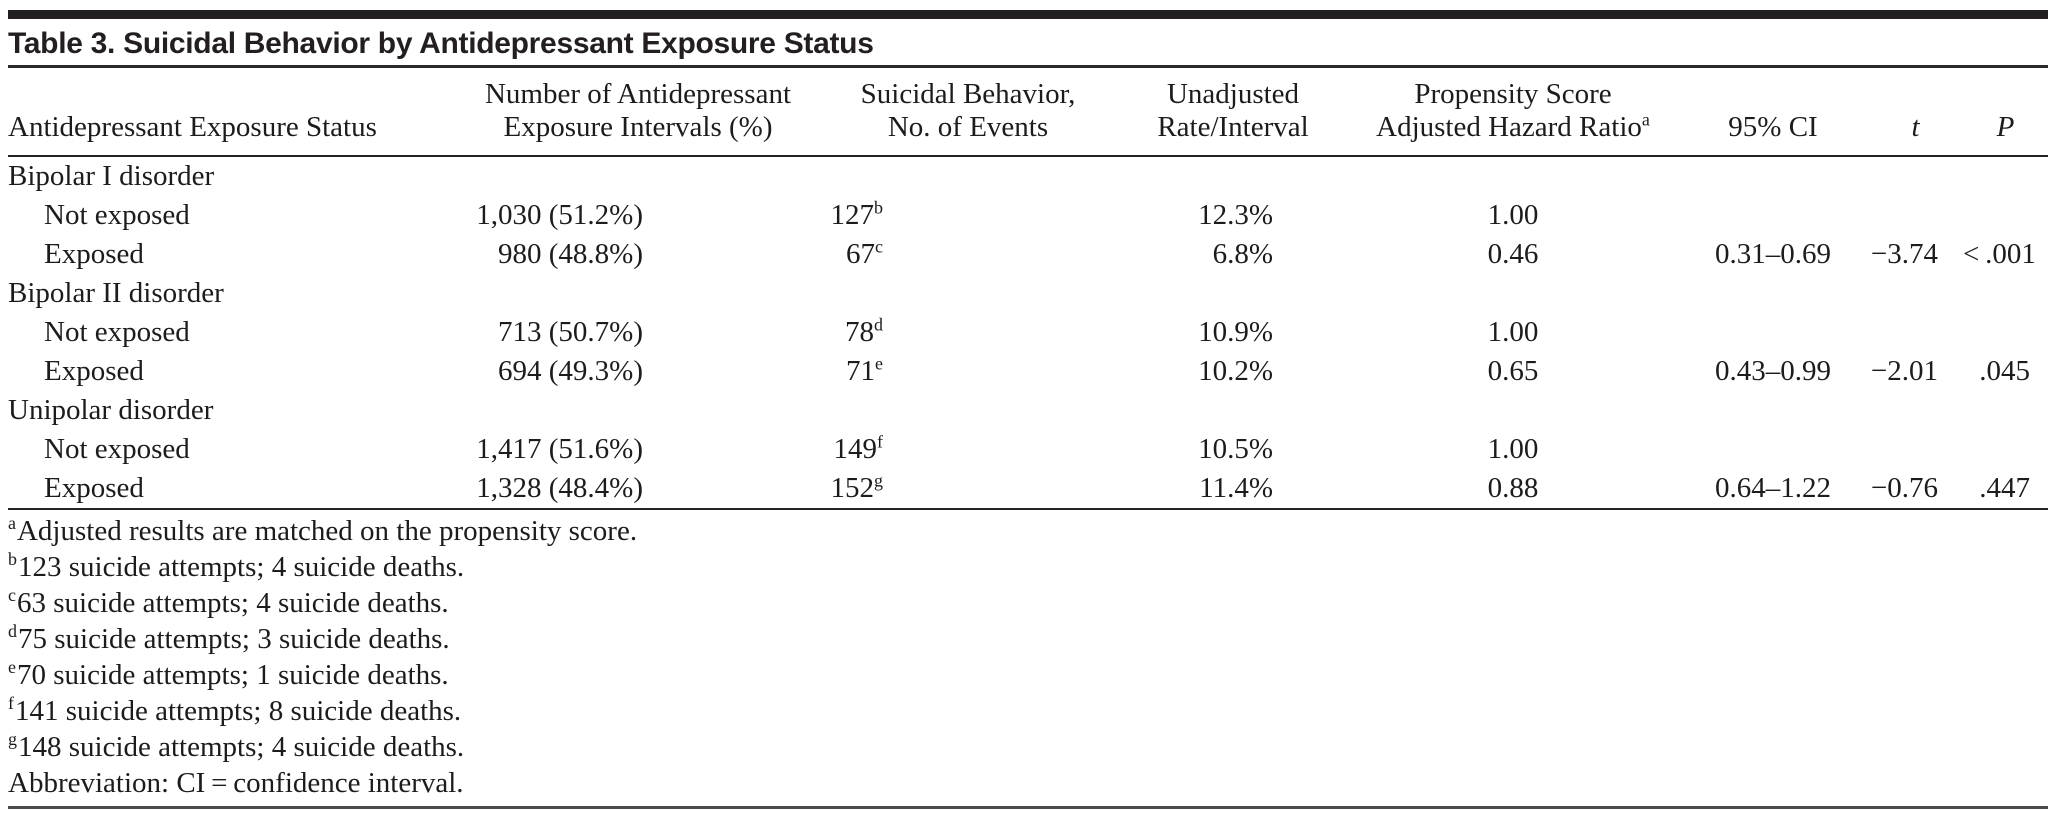 The width and height of the screenshot is (2057, 820). I want to click on footnote-line: c63 suicide attempts; 4 suicide deaths., so click(1028, 603).